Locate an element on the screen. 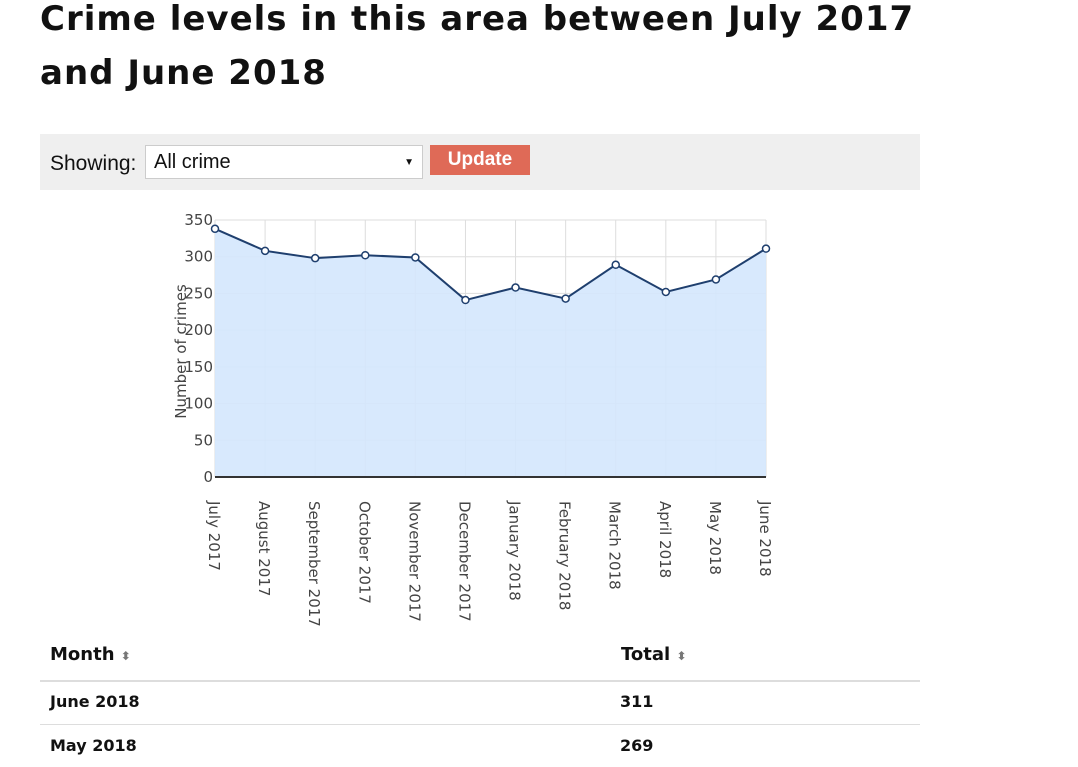 Image resolution: width=1078 pixels, height=767 pixels. column-header: Month ⬍ is located at coordinates (90, 654).